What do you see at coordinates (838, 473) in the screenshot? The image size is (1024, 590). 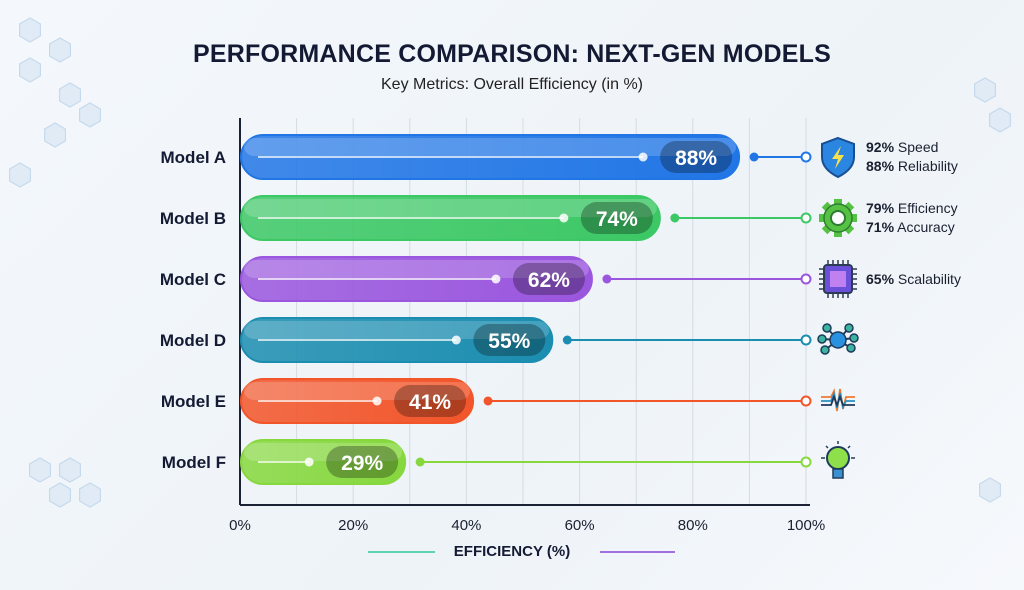 I see `bulb-base` at bounding box center [838, 473].